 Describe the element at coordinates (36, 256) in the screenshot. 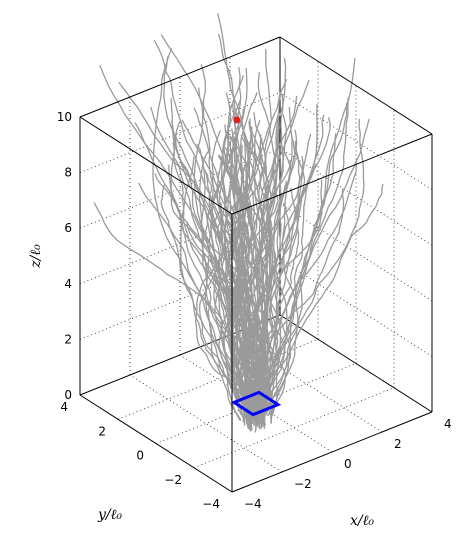

I see `z-axis-label: z/ℓ₀` at that location.